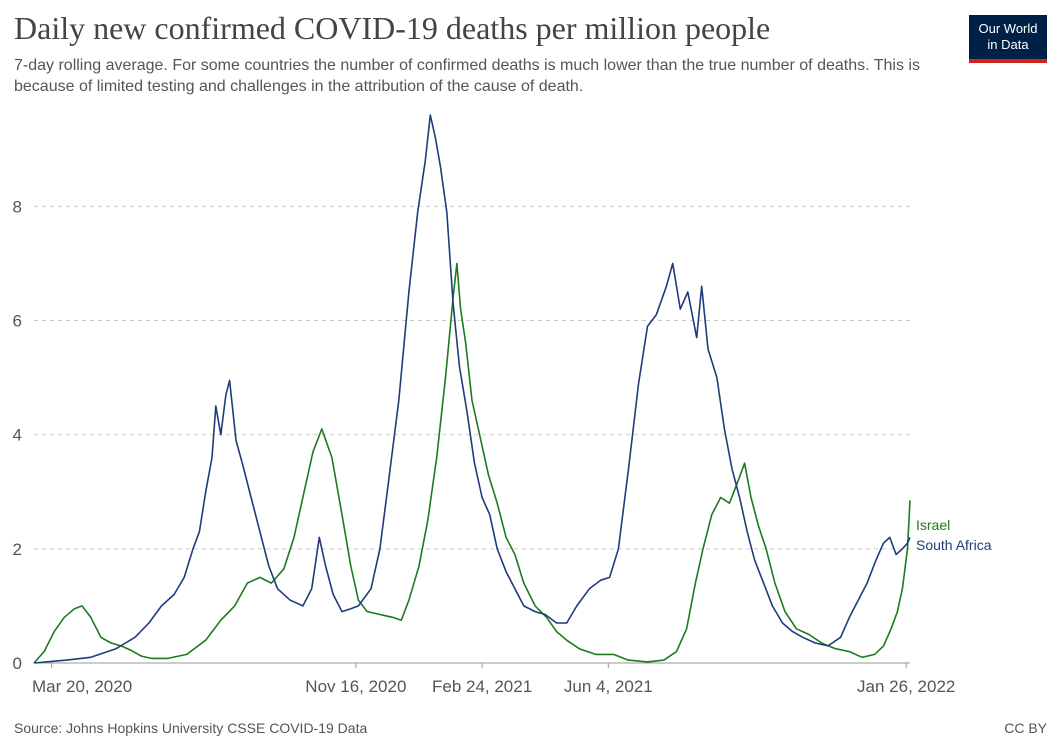  What do you see at coordinates (608, 686) in the screenshot?
I see `x-tick-label: Jun 4, 2021` at bounding box center [608, 686].